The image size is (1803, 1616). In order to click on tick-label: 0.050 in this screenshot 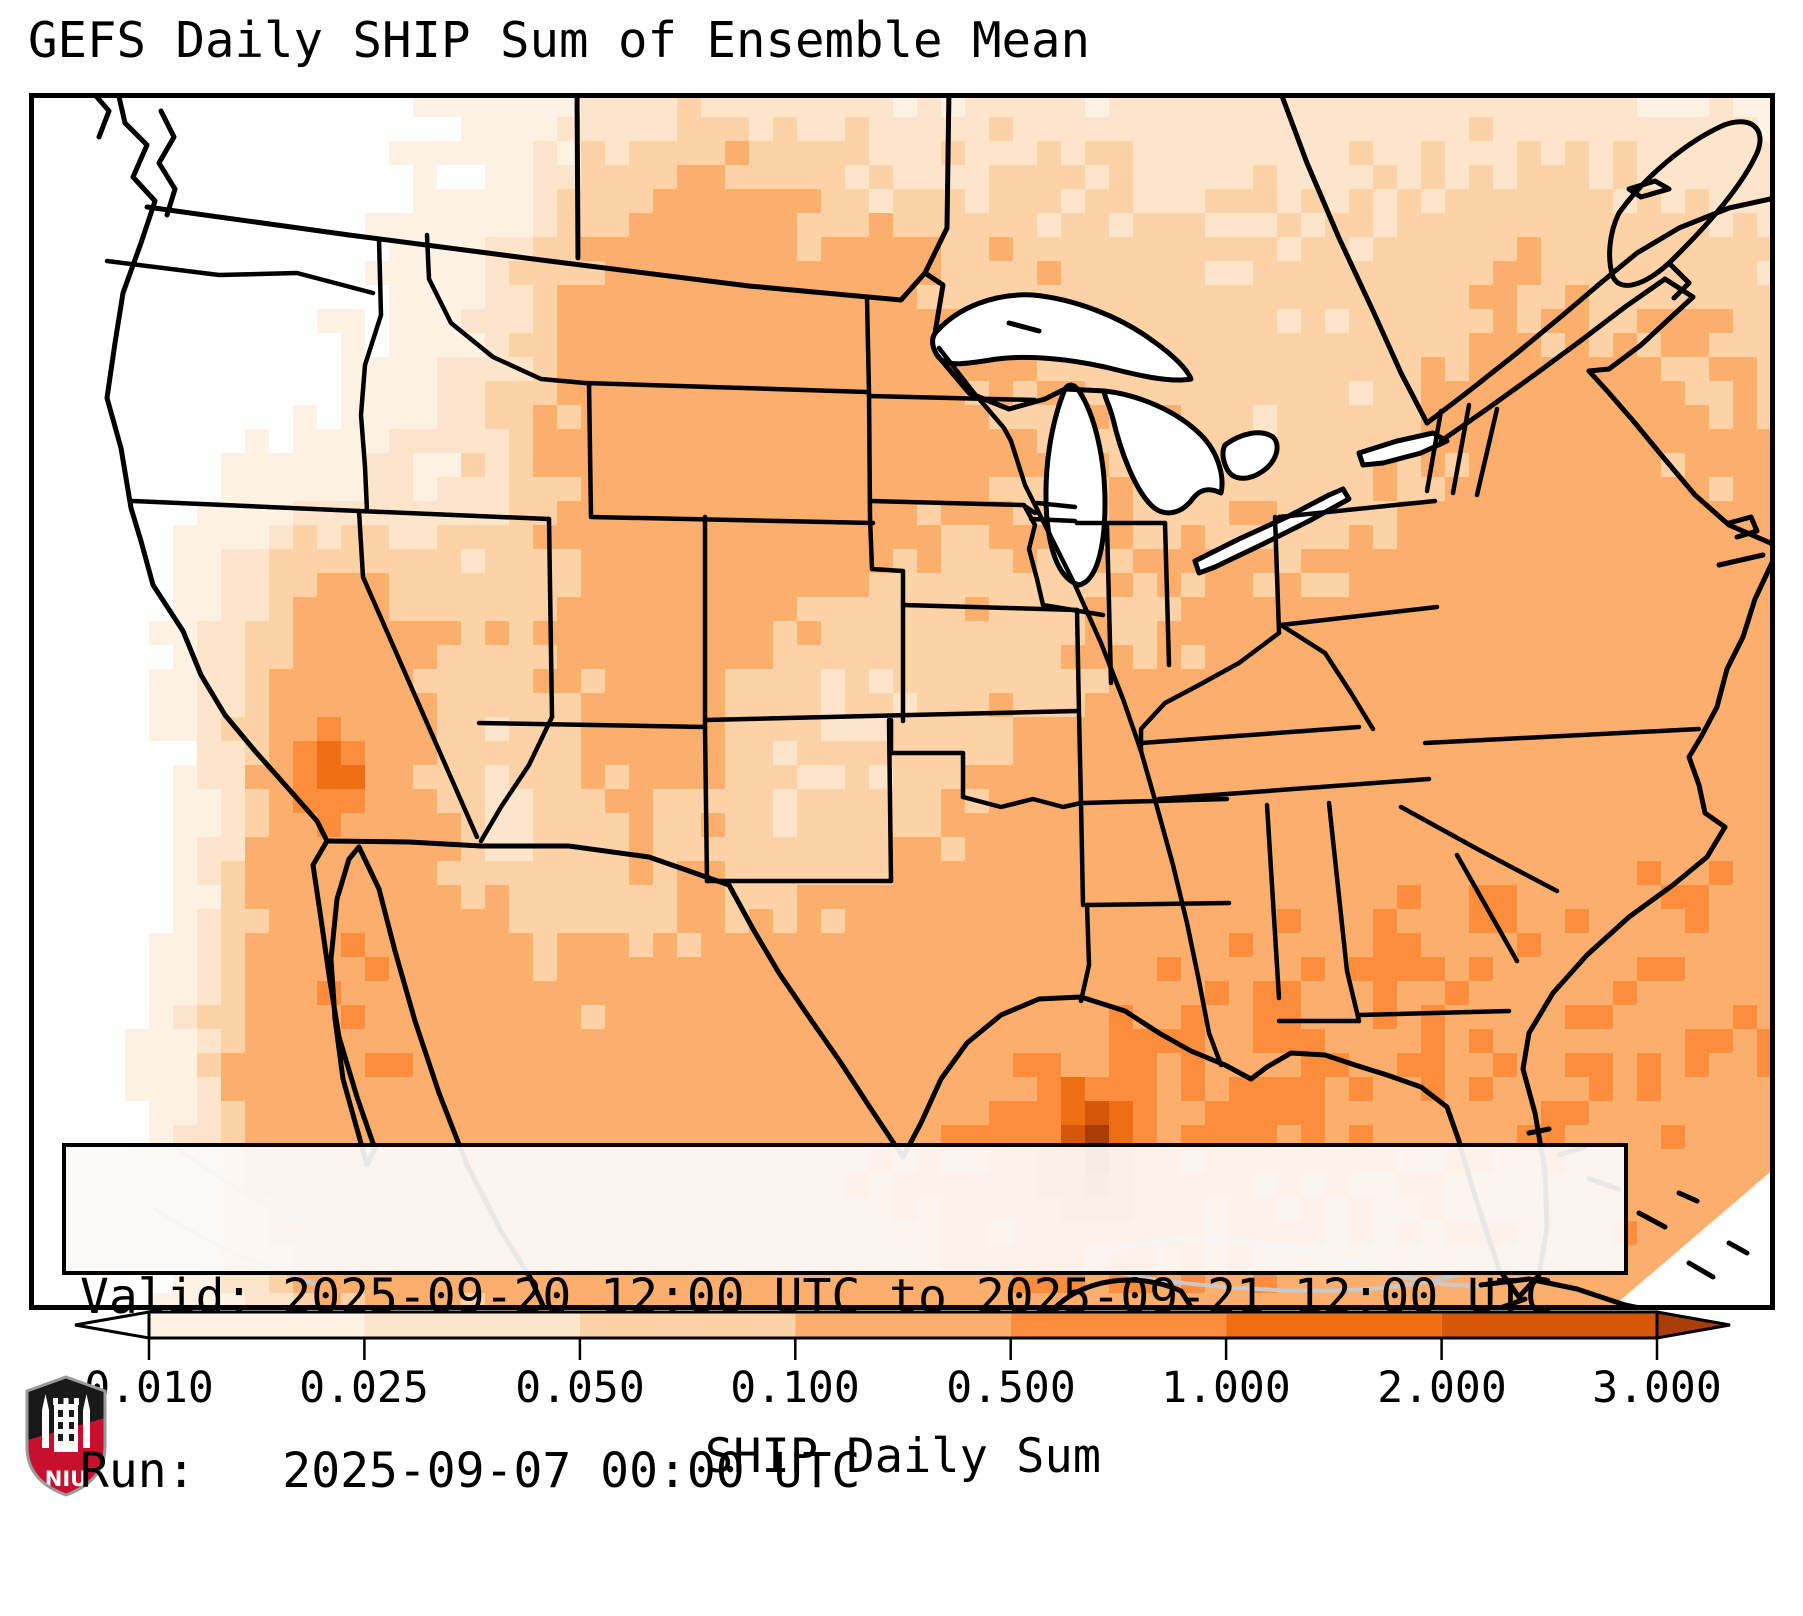, I will do `click(580, 1388)`.